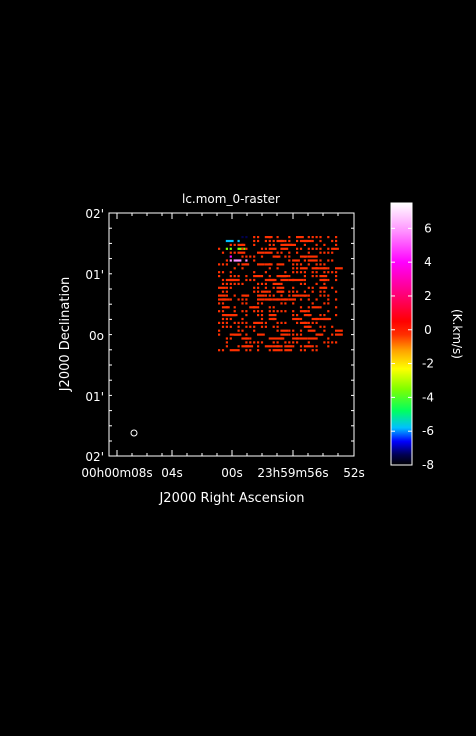 This screenshot has height=736, width=476. What do you see at coordinates (94, 275) in the screenshot?
I see `y-tick-label: 01'` at bounding box center [94, 275].